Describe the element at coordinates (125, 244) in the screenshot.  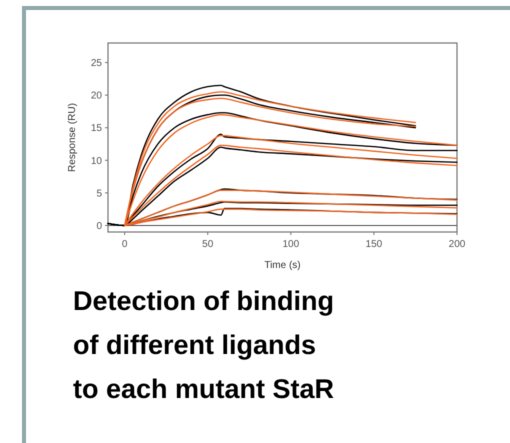
I see `x-tick-label: 0` at that location.